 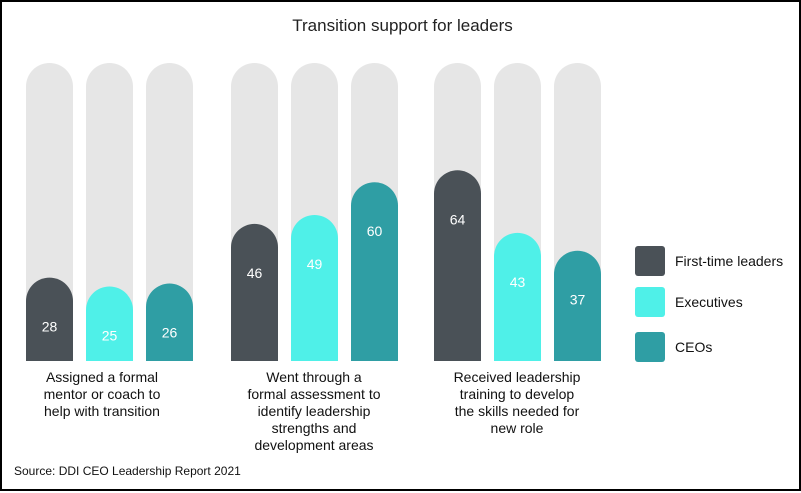 I want to click on legend-item-first-time-leaders: First-time leaders, so click(x=709, y=261).